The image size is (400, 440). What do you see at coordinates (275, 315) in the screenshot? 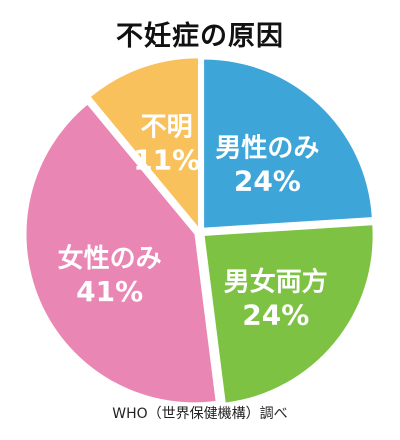
I see `slice-value-2: 24%` at bounding box center [275, 315].